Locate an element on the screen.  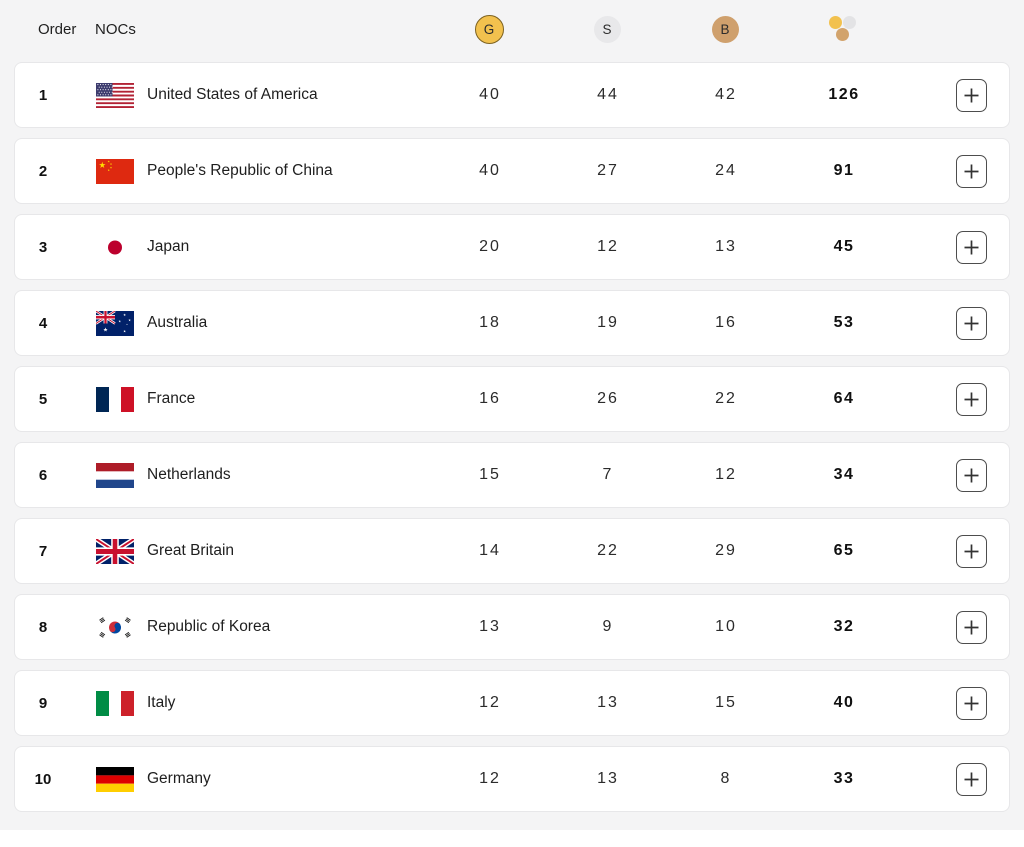
nocs-column-header: NOCs is located at coordinates (115, 29).